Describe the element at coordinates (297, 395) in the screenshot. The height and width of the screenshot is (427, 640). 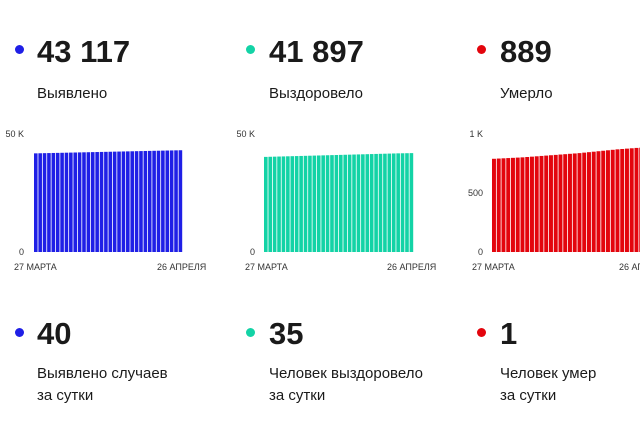
I see `recovered-daily-label-line2: за сутки` at that location.